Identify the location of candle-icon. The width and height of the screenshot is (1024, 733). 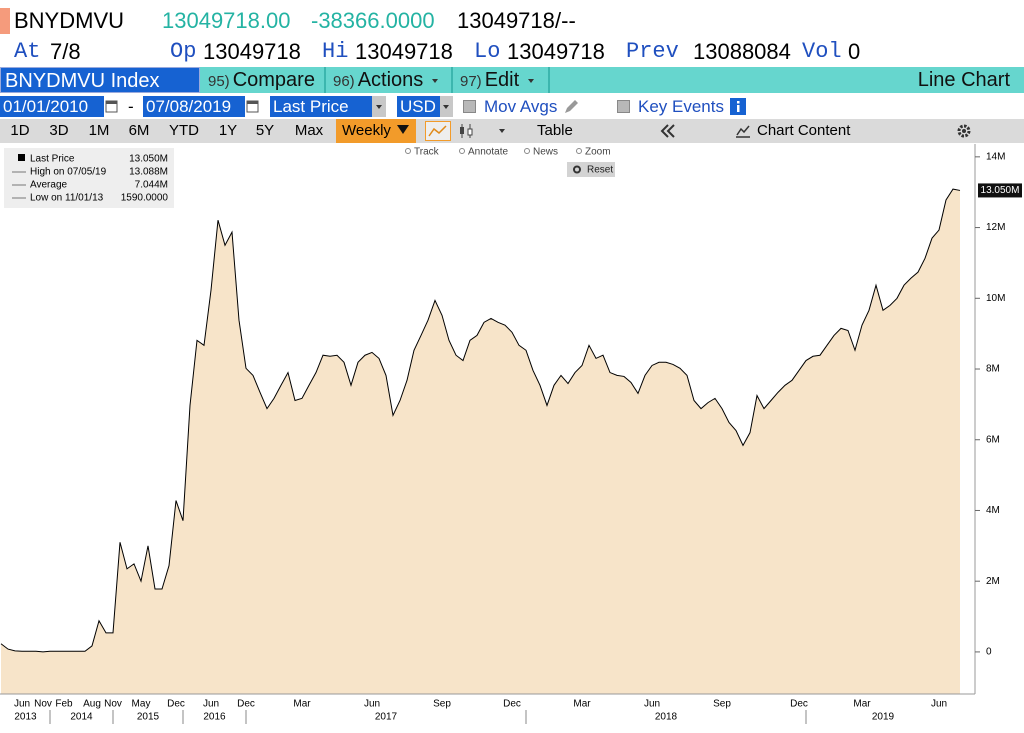
(466, 131).